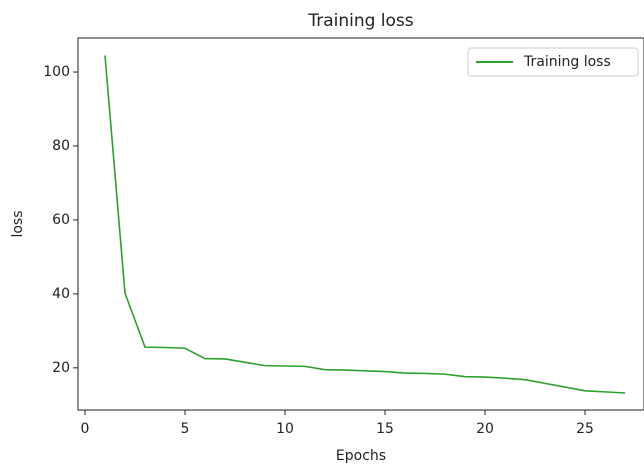  Describe the element at coordinates (585, 429) in the screenshot. I see `x-tick-label: 25` at that location.